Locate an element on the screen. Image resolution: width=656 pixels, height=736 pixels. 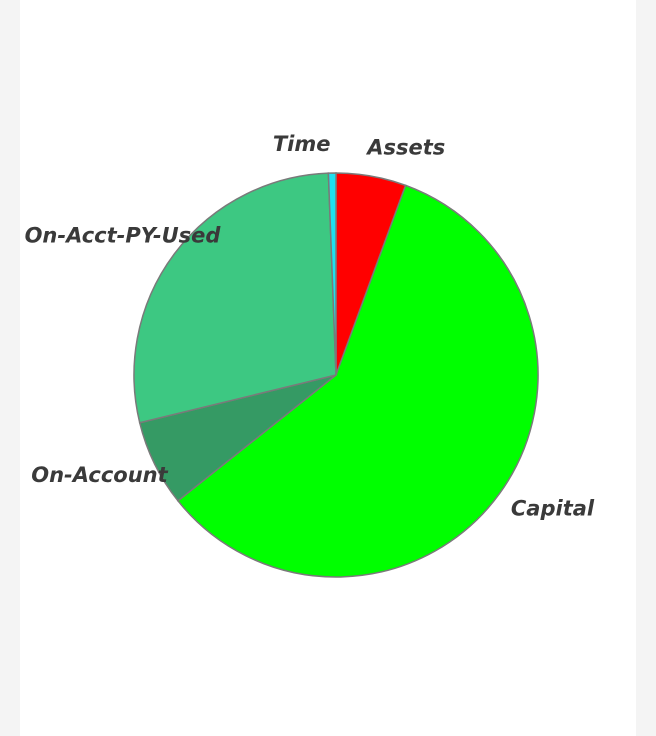
slice-label: Capital is located at coordinates (553, 509).